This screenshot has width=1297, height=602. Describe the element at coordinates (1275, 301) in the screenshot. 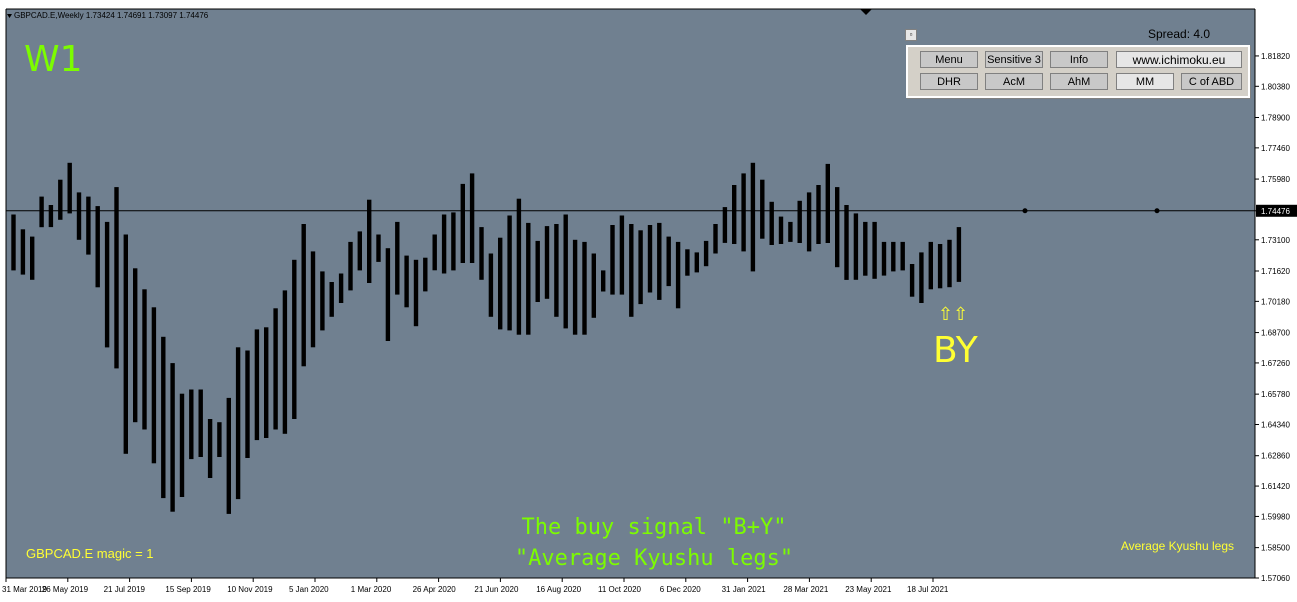

I see `y-tick-label: 1.70180` at that location.